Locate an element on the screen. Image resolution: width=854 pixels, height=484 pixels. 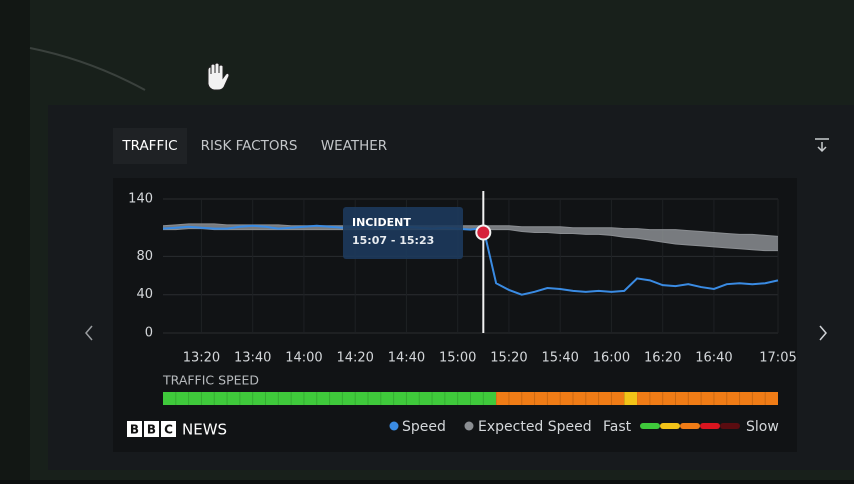
x-tick-label: 13:20 is located at coordinates (201, 358).